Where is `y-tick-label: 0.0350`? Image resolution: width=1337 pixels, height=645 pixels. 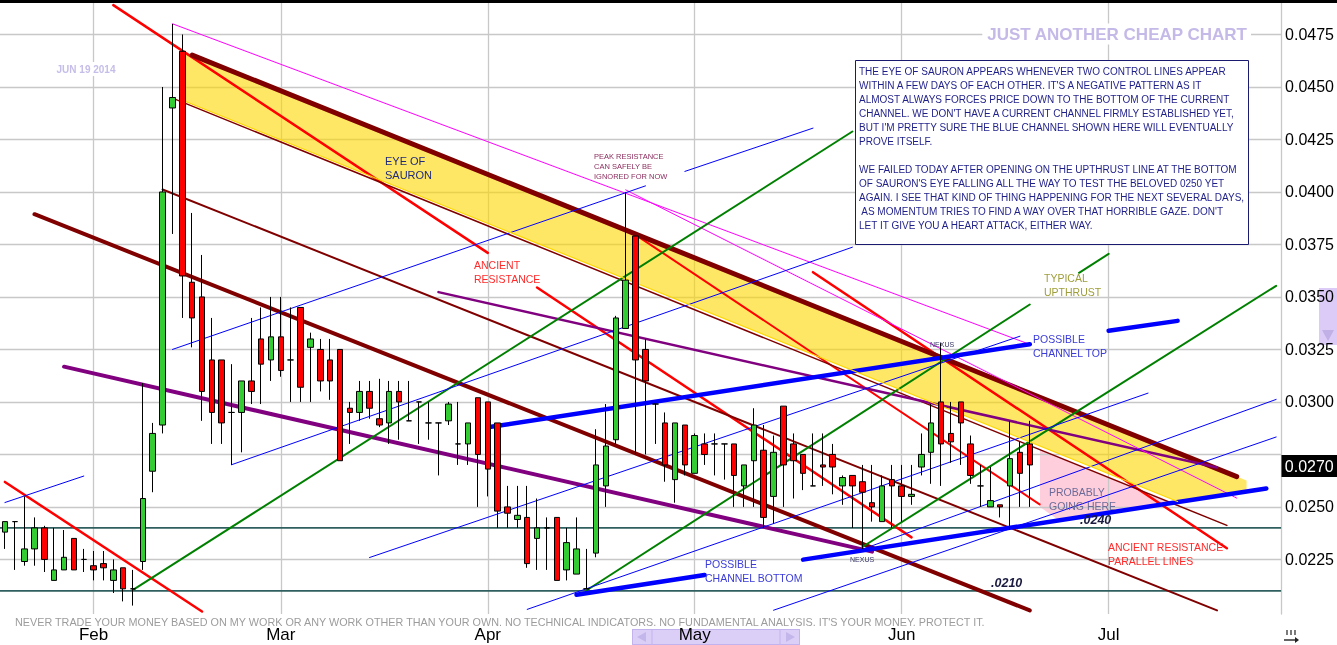 y-tick-label: 0.0350 is located at coordinates (1310, 297).